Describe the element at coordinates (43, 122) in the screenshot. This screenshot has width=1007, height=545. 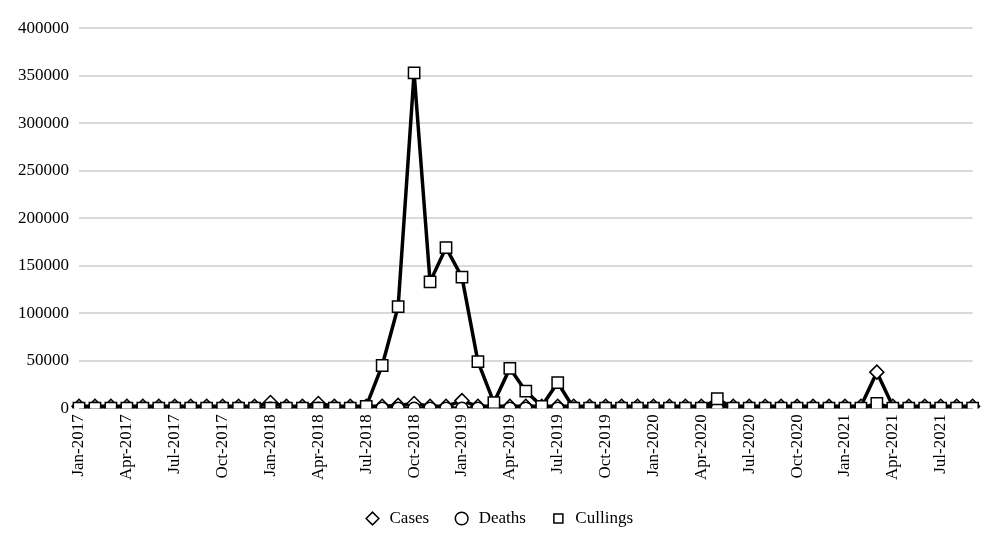
I see `y-tick-label: 300000` at that location.